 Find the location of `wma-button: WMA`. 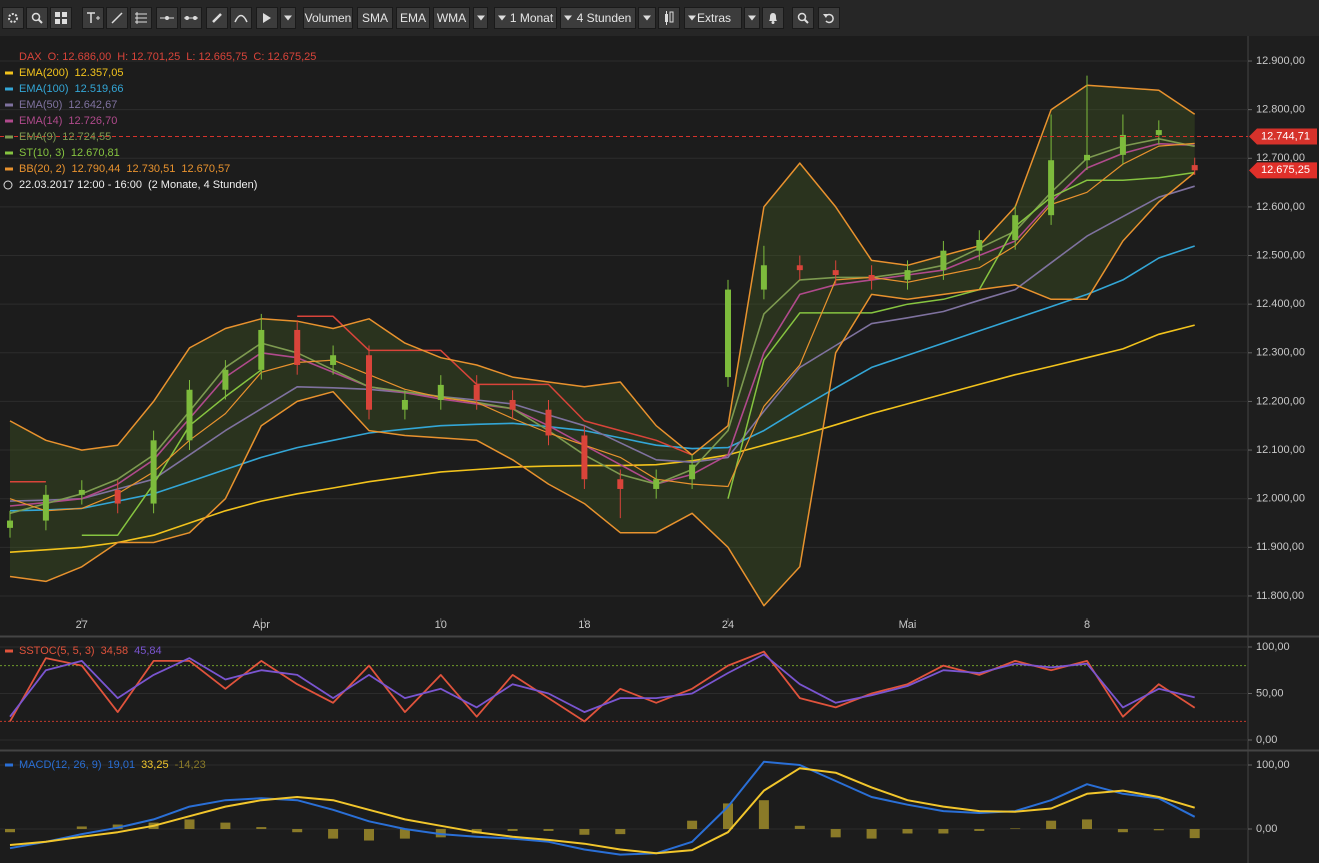

wma-button: WMA is located at coordinates (451, 18).